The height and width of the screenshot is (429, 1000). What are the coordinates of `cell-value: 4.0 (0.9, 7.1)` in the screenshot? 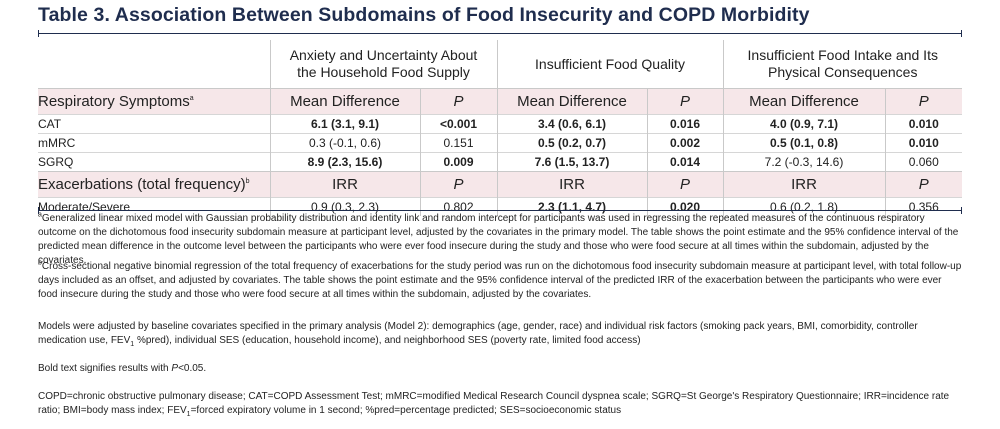 It's located at (803, 124).